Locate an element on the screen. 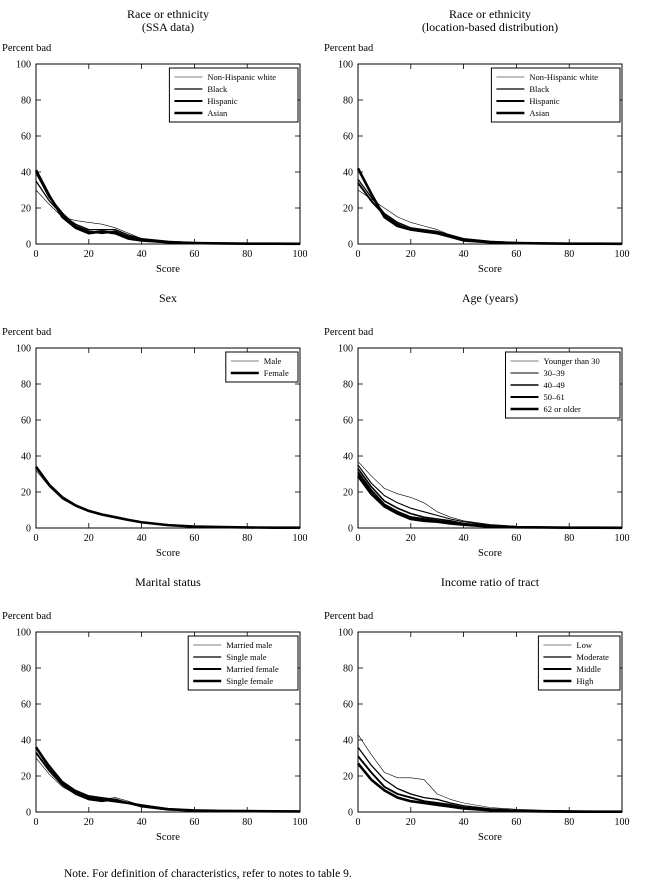 This screenshot has width=645, height=882. chart-title-block: Marital status is located at coordinates (161, 590).